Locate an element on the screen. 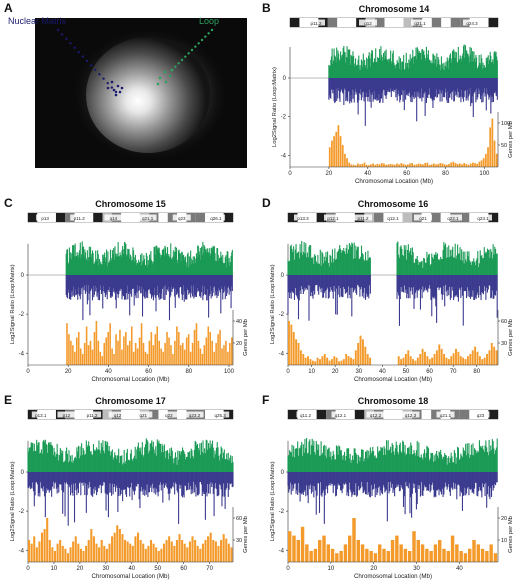 This screenshot has width=520, height=588. left-tick-label: -4 is located at coordinates (282, 354).